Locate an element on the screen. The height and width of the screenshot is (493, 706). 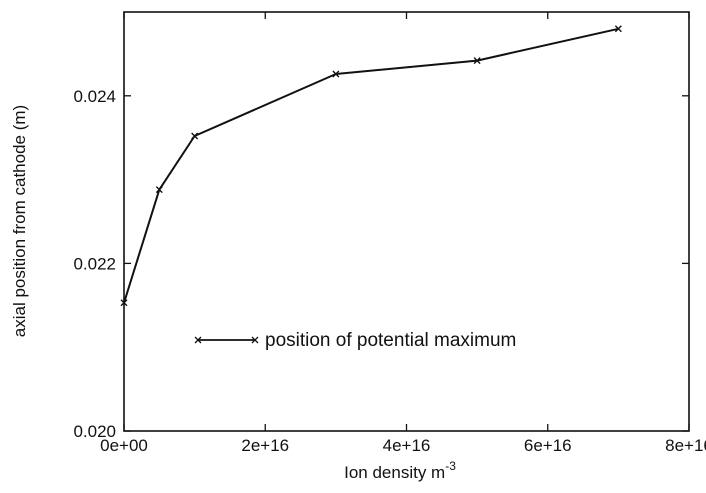
x-tick-label: 6e+16 is located at coordinates (548, 445).